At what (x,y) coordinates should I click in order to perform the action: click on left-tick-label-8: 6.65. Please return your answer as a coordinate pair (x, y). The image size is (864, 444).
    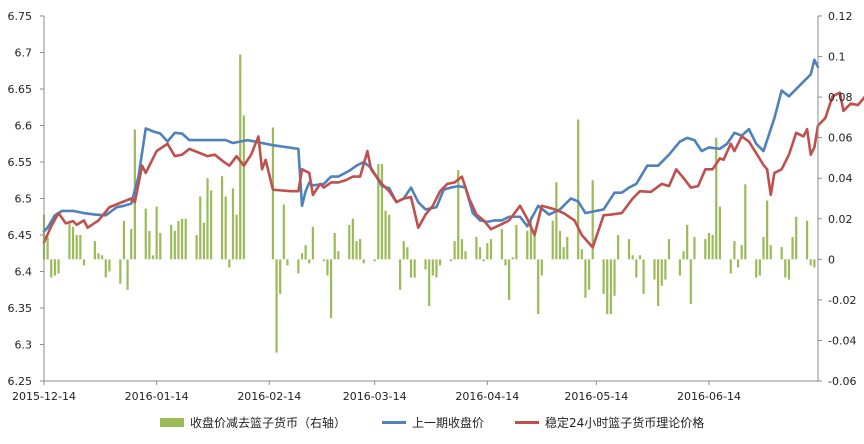
    Looking at the image, I should click on (20, 89).